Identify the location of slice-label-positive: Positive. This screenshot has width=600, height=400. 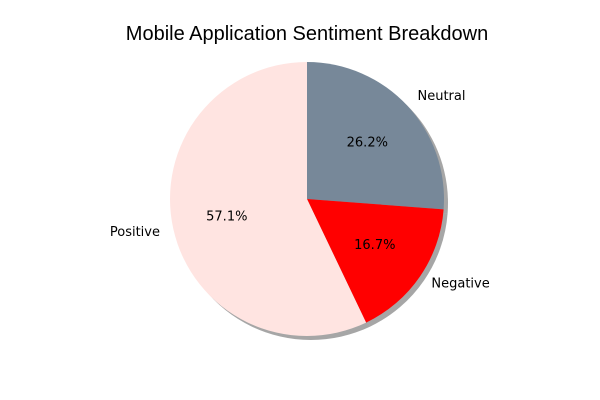
(135, 232).